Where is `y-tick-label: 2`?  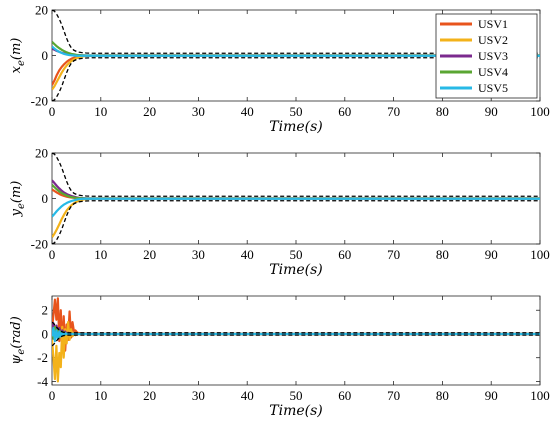
y-tick-label: 2 is located at coordinates (45, 310).